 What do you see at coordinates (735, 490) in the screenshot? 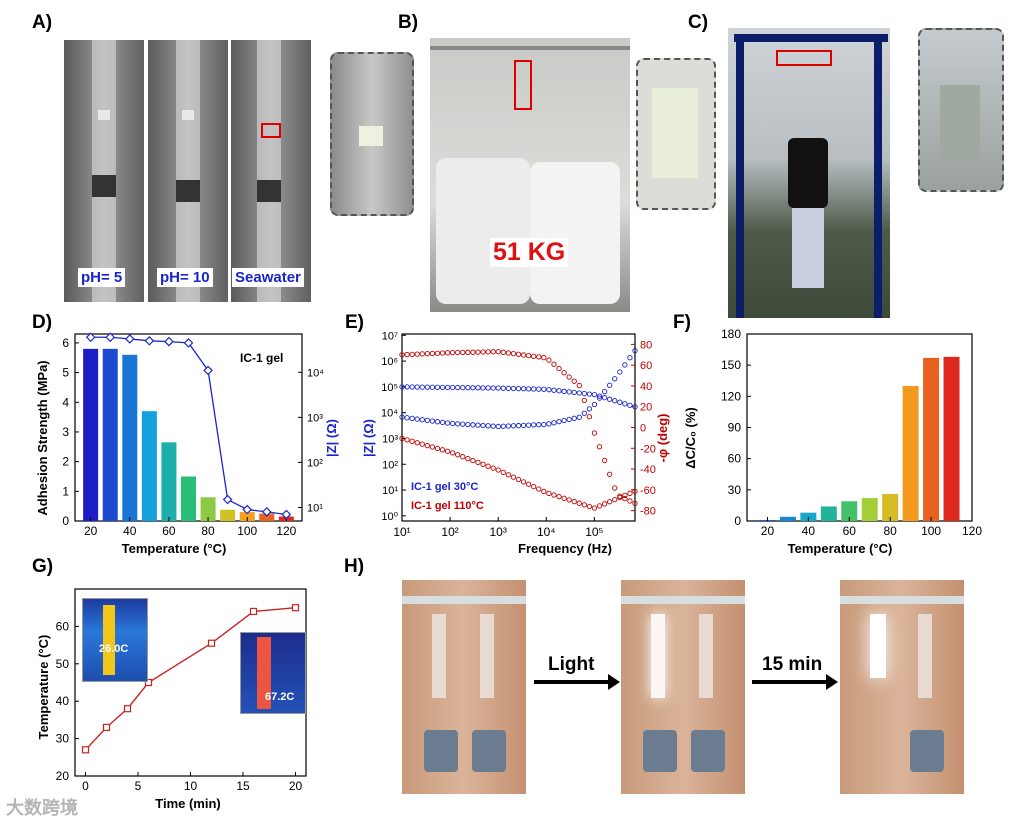
I see `chart-f-ytick-label: 30` at bounding box center [735, 490].